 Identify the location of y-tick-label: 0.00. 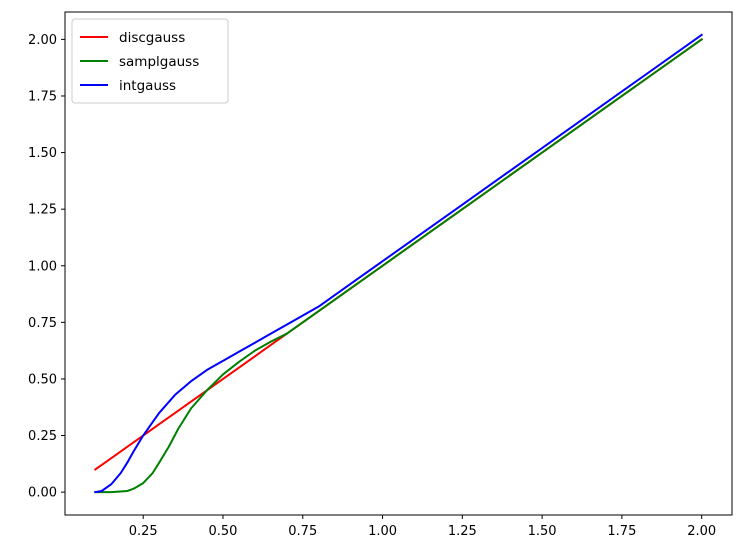
(42, 493).